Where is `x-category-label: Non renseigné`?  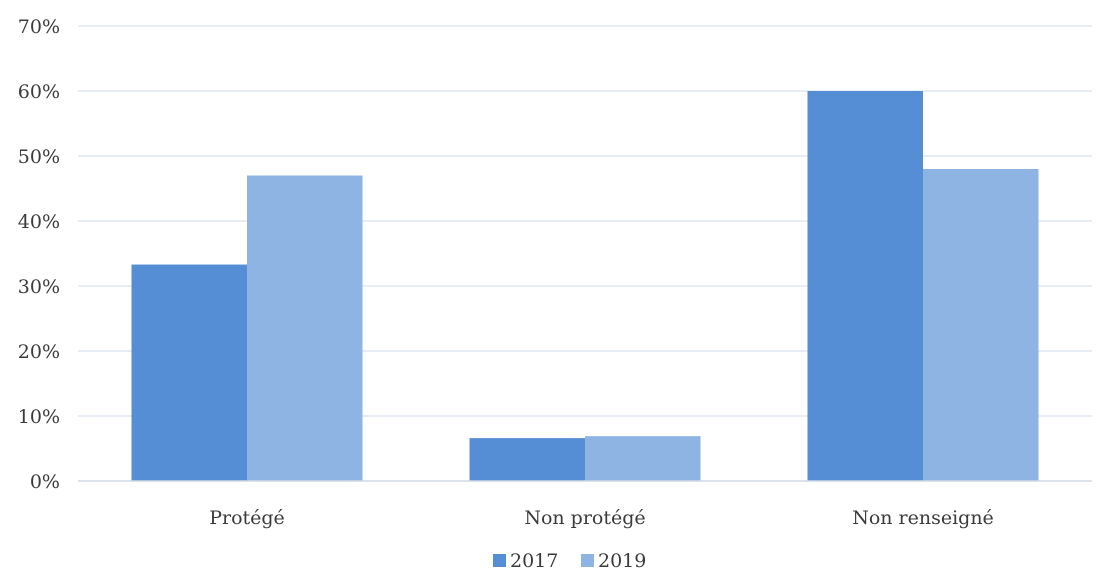 x-category-label: Non renseigné is located at coordinates (923, 518).